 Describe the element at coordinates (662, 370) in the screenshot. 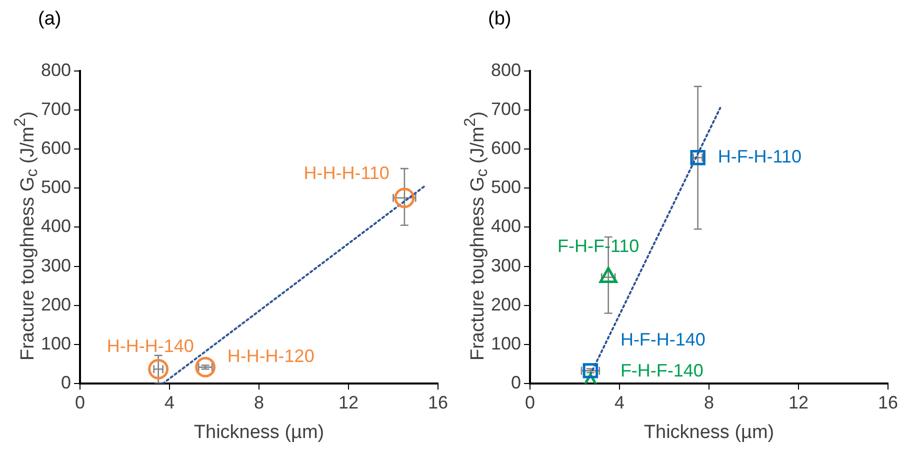

I see `series-label: F-H-F-140` at that location.